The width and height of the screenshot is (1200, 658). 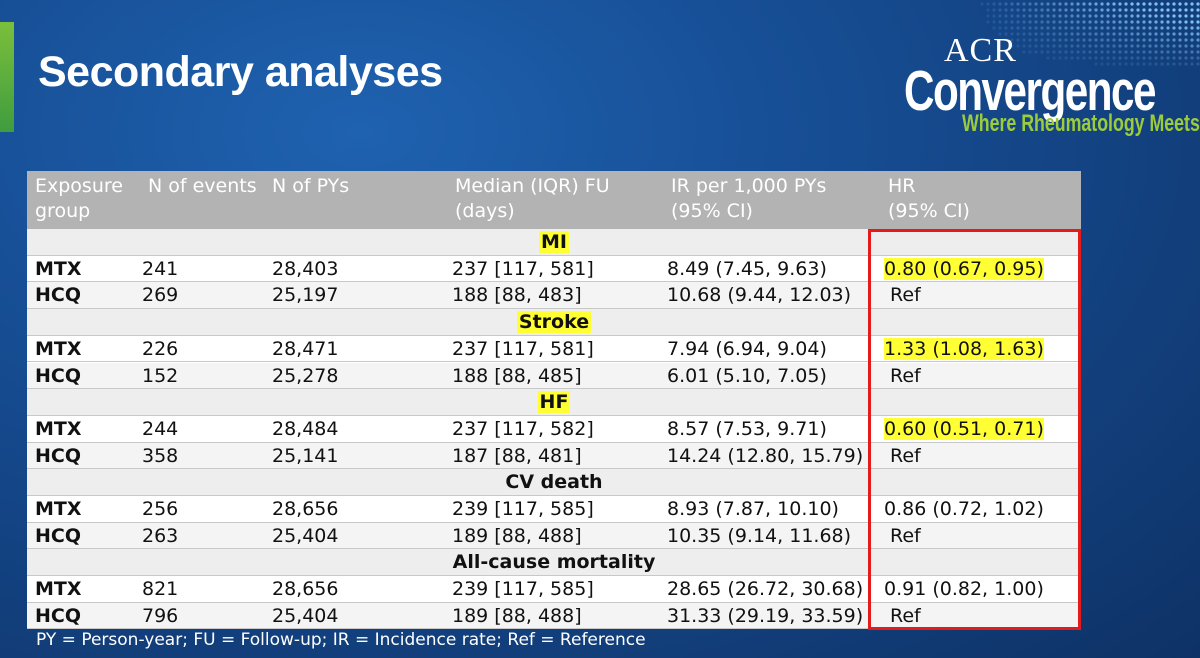 What do you see at coordinates (765, 455) in the screenshot?
I see `cell-ir: 14.24 (12.80, 15.79)` at bounding box center [765, 455].